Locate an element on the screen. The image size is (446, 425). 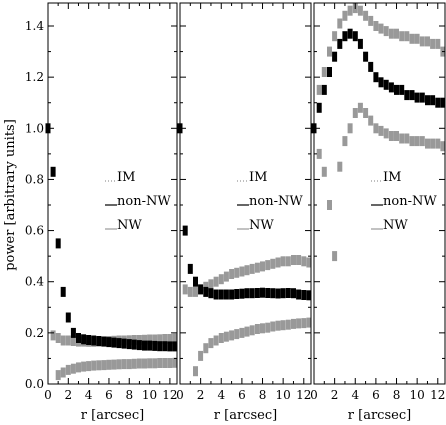
legend-label: IM is located at coordinates (126, 177).